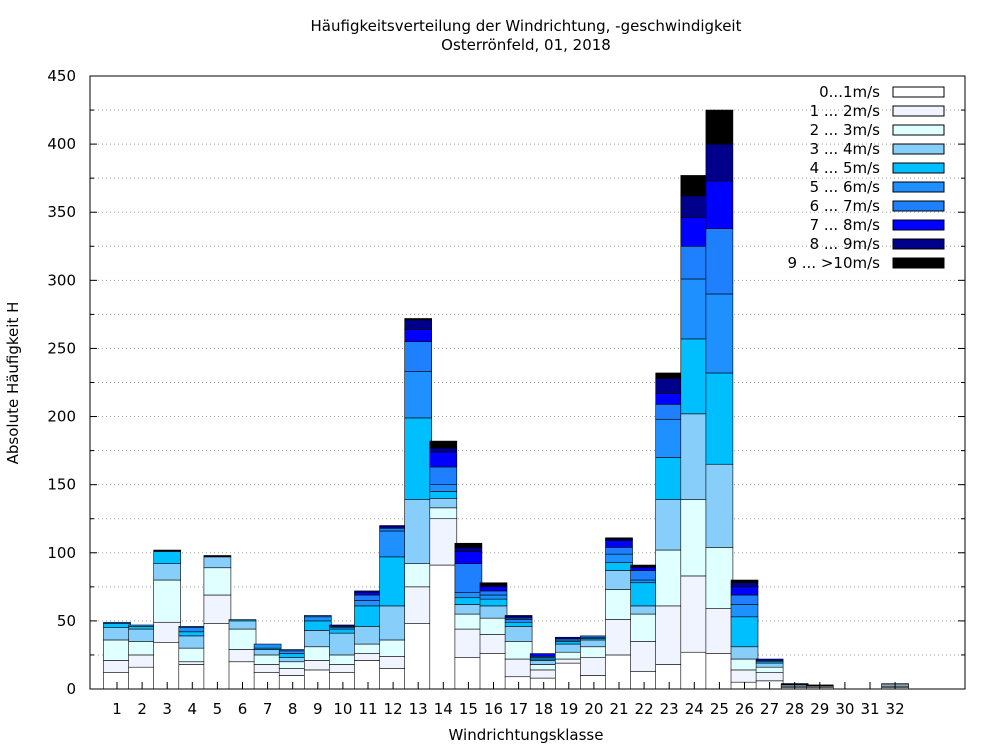 This screenshot has width=1000, height=750. I want to click on legend-label: 0...1m/s, so click(849, 92).